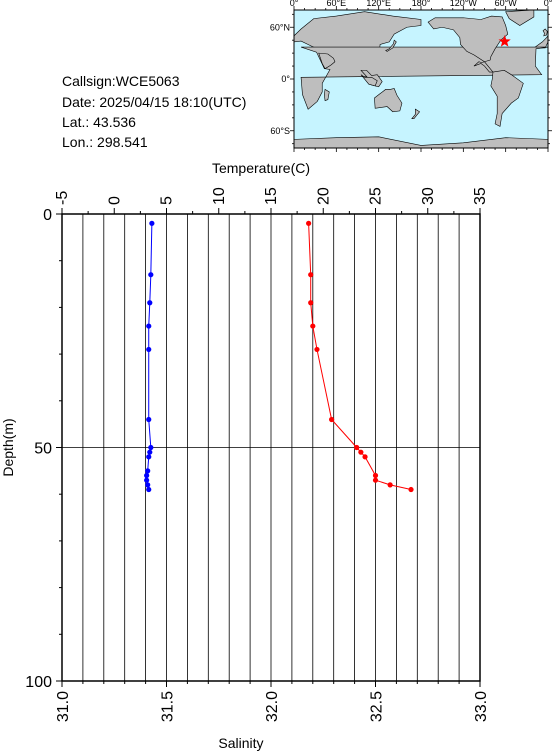 The width and height of the screenshot is (553, 751). I want to click on location-map: 0° 60°E 120°E 180° 120°W 60°W 0° 60°N 0° 60°S, so click(411, 76).